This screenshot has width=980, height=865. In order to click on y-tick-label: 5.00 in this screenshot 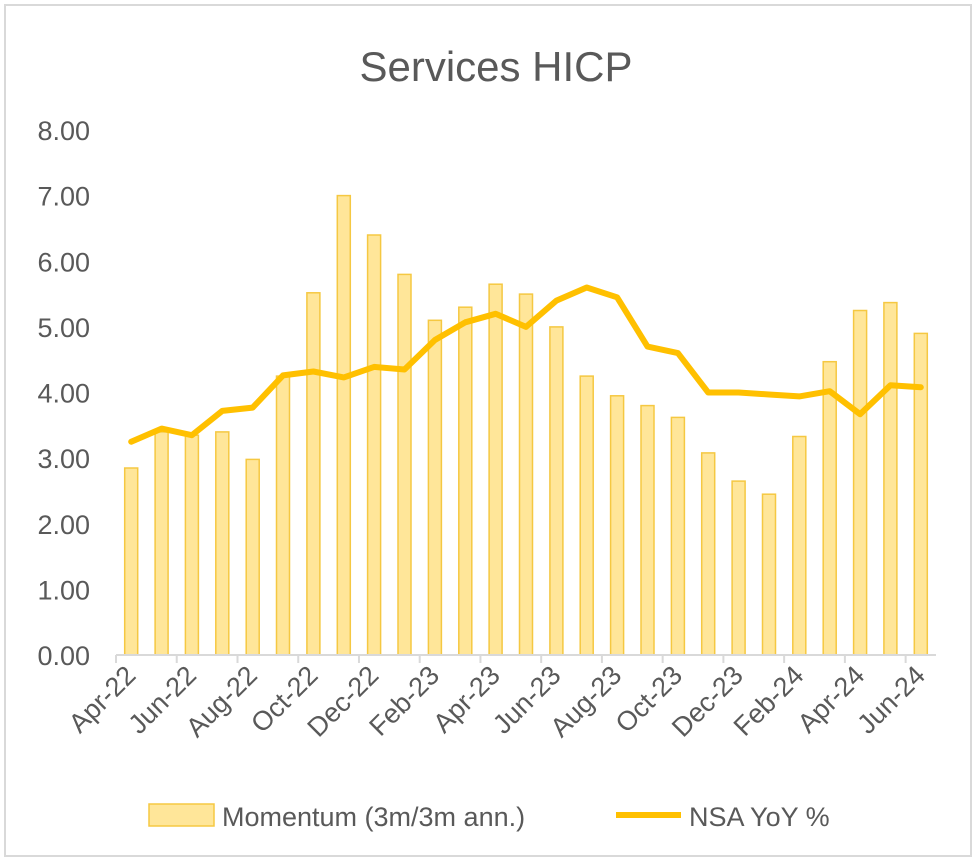, I will do `click(63, 328)`.